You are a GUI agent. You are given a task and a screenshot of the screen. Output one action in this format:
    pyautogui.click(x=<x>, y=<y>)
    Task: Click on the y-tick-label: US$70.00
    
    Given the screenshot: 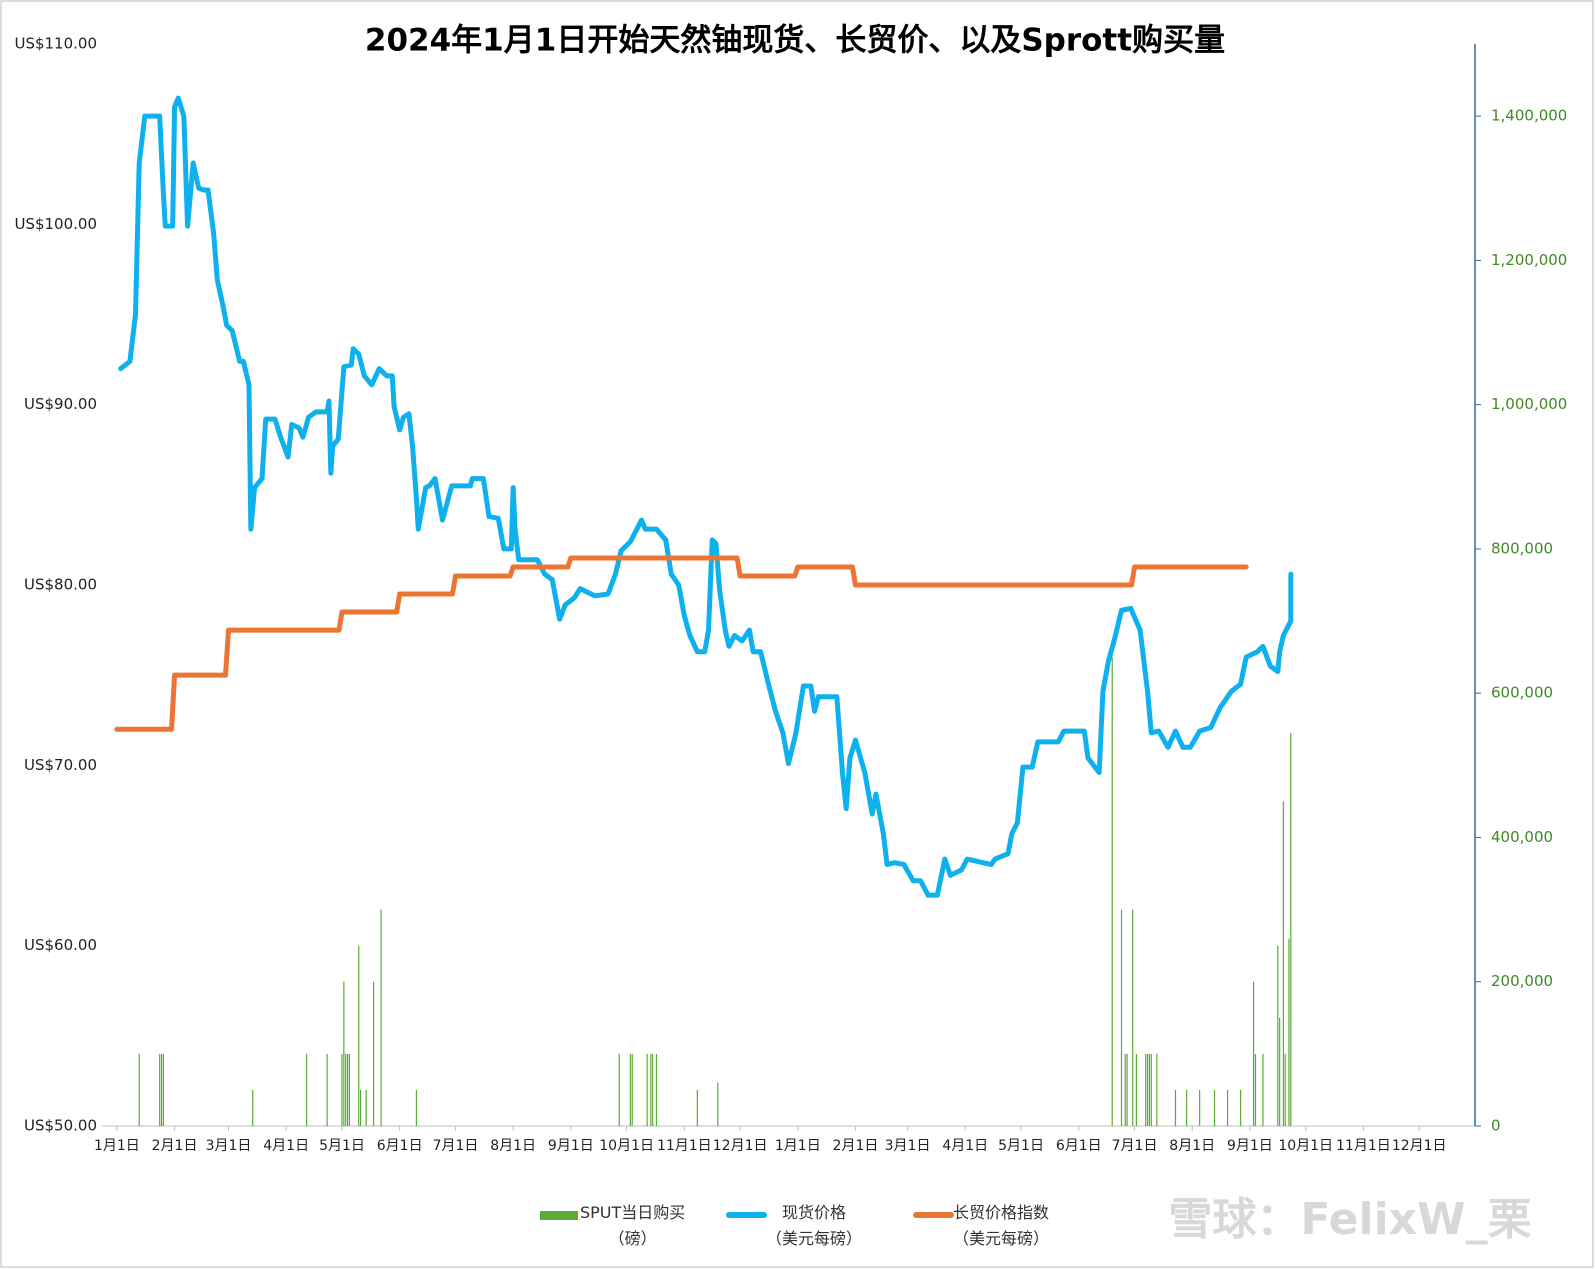 What is the action you would take?
    pyautogui.click(x=60, y=765)
    